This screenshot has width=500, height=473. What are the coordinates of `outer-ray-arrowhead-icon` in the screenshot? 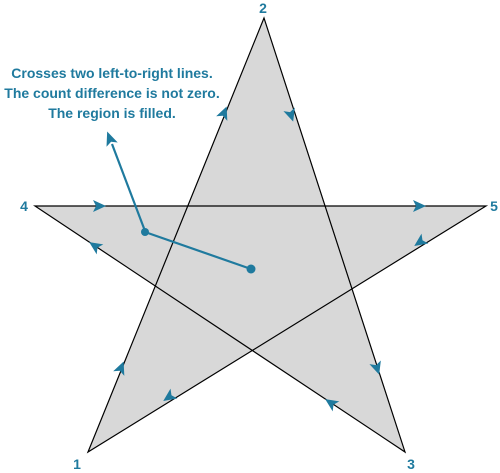 It's located at (112, 139).